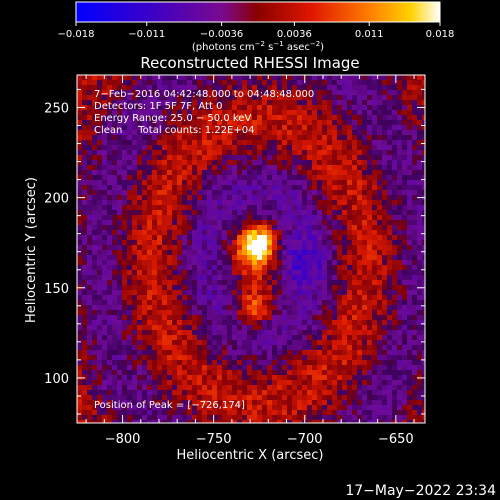 This screenshot has width=500, height=500. What do you see at coordinates (305, 439) in the screenshot?
I see `x-tick-label: −700` at bounding box center [305, 439].